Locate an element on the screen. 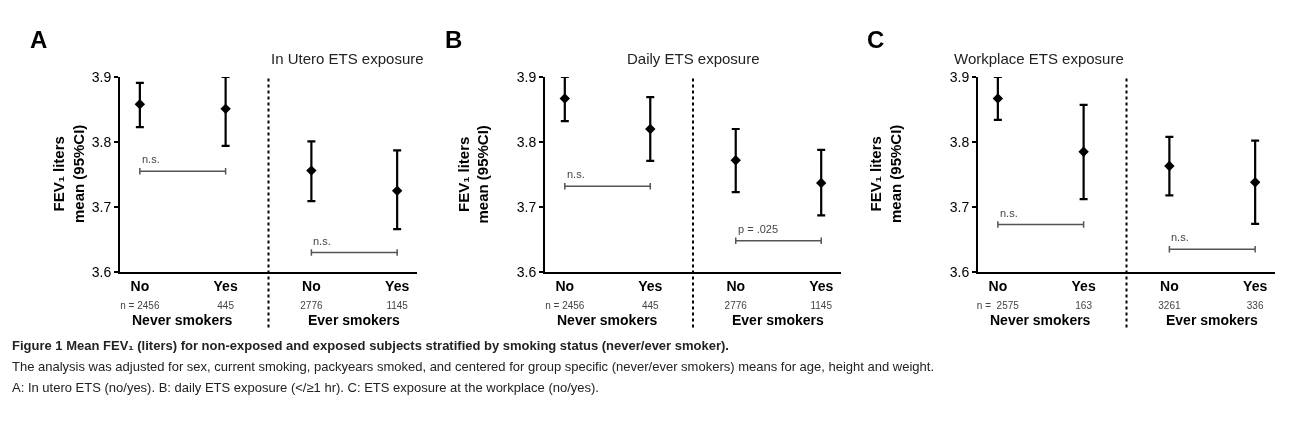 The height and width of the screenshot is (426, 1290). text: A: In utero ETS (no/yes). B: daily ETS exposure (</≥1 hr). C: ETS exposure at the workplace (no/yes). is located at coordinates (305, 387).